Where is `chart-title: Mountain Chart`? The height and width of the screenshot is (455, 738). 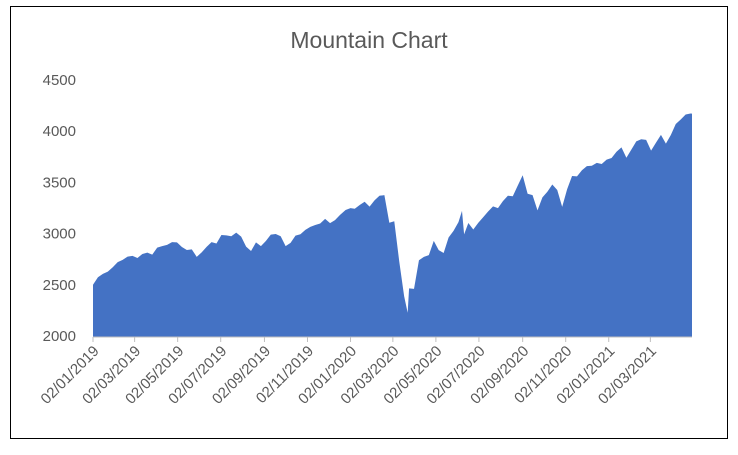 chart-title: Mountain Chart is located at coordinates (369, 40).